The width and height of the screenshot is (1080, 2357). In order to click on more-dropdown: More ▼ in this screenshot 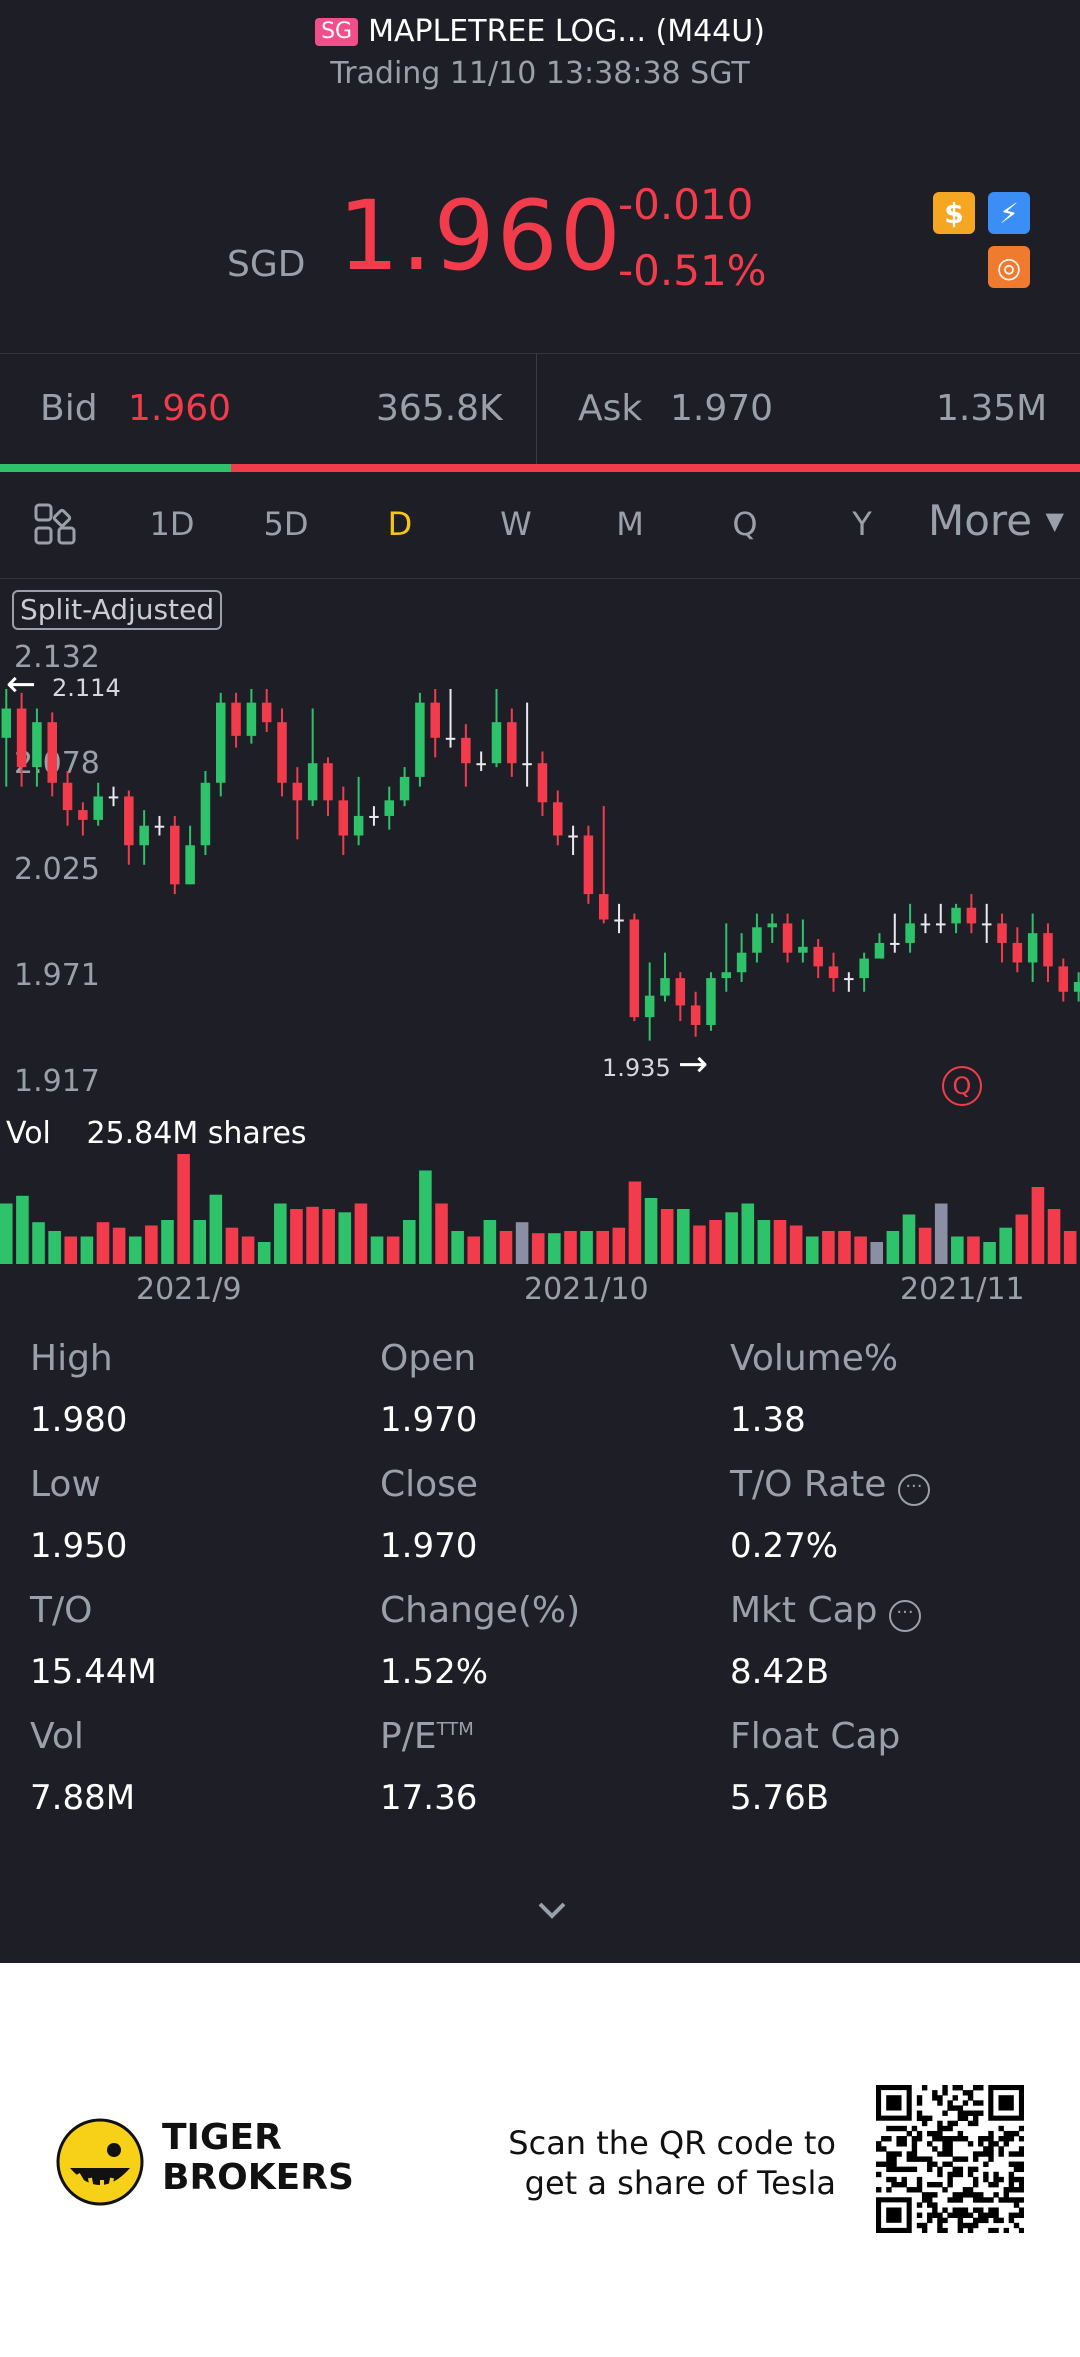, I will do `click(996, 520)`.